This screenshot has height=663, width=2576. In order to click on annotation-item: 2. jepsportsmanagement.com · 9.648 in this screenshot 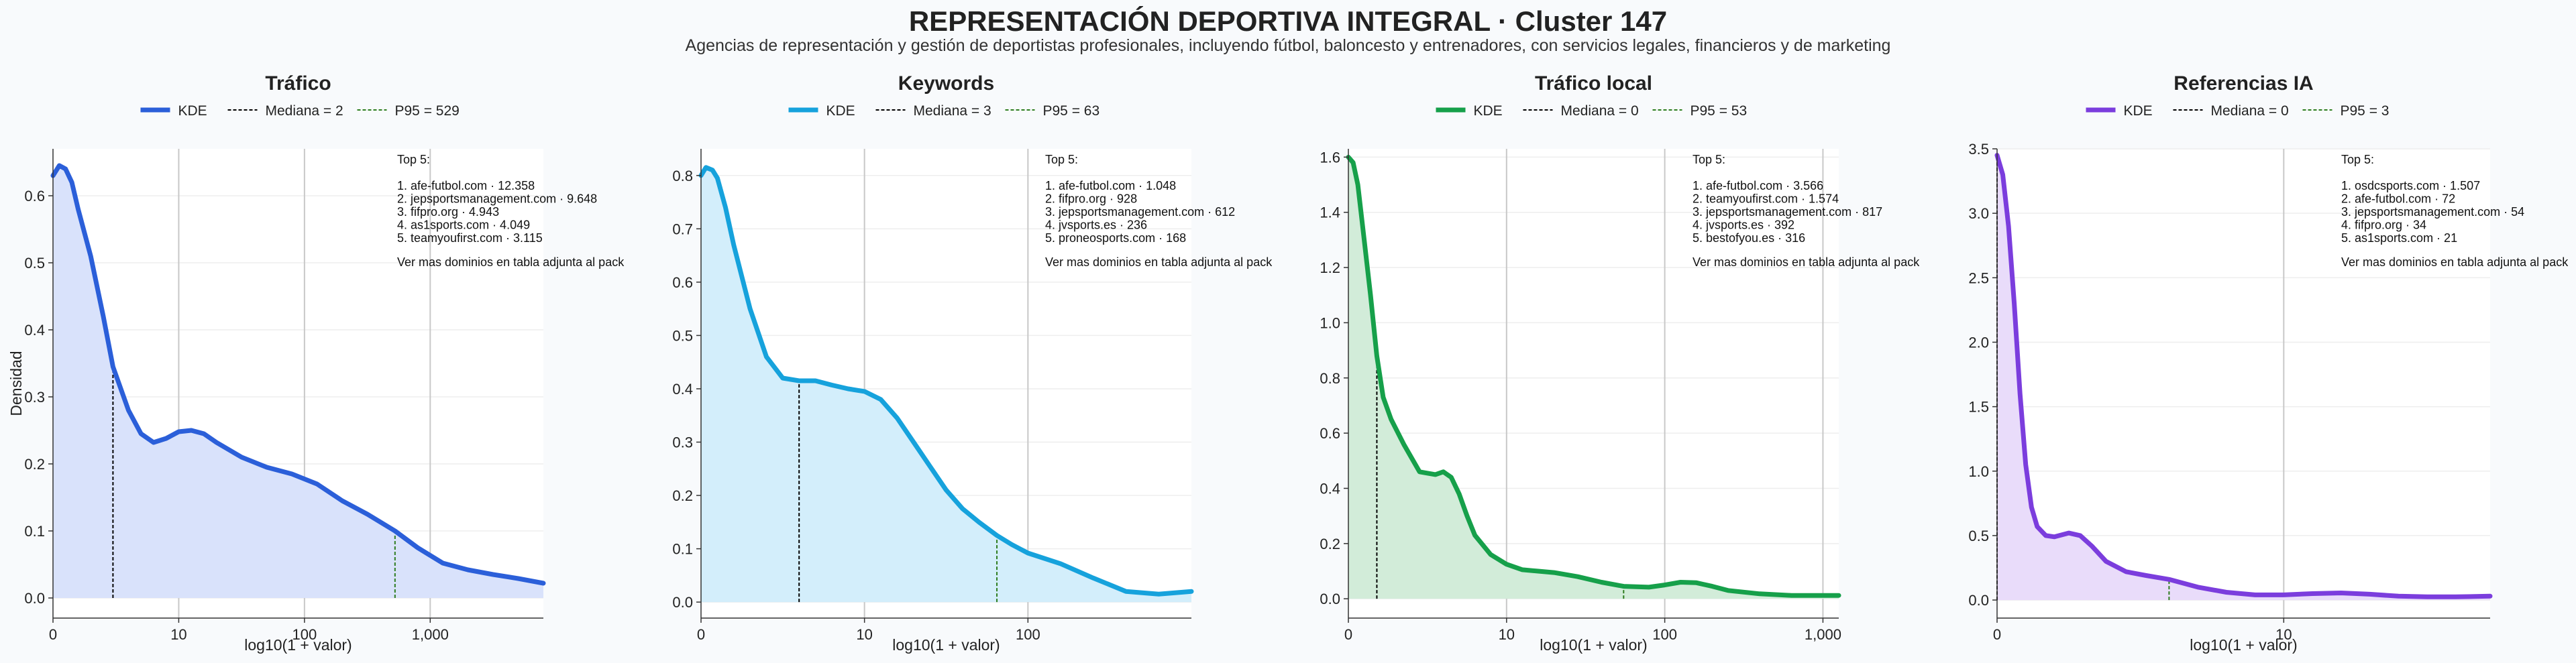, I will do `click(497, 199)`.